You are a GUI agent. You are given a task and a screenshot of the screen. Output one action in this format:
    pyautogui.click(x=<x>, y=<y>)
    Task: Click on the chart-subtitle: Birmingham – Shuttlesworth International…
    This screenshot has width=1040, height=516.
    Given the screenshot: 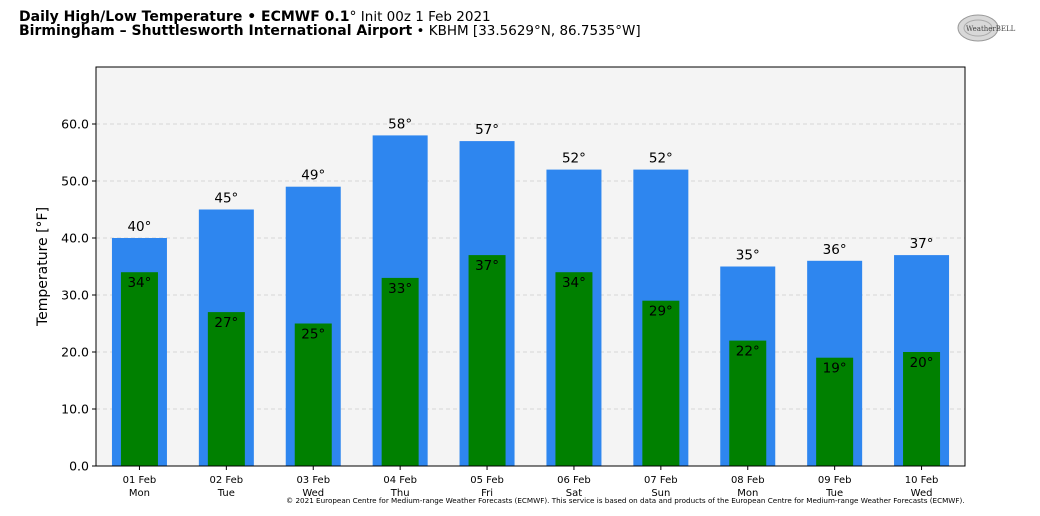 What is the action you would take?
    pyautogui.click(x=330, y=31)
    